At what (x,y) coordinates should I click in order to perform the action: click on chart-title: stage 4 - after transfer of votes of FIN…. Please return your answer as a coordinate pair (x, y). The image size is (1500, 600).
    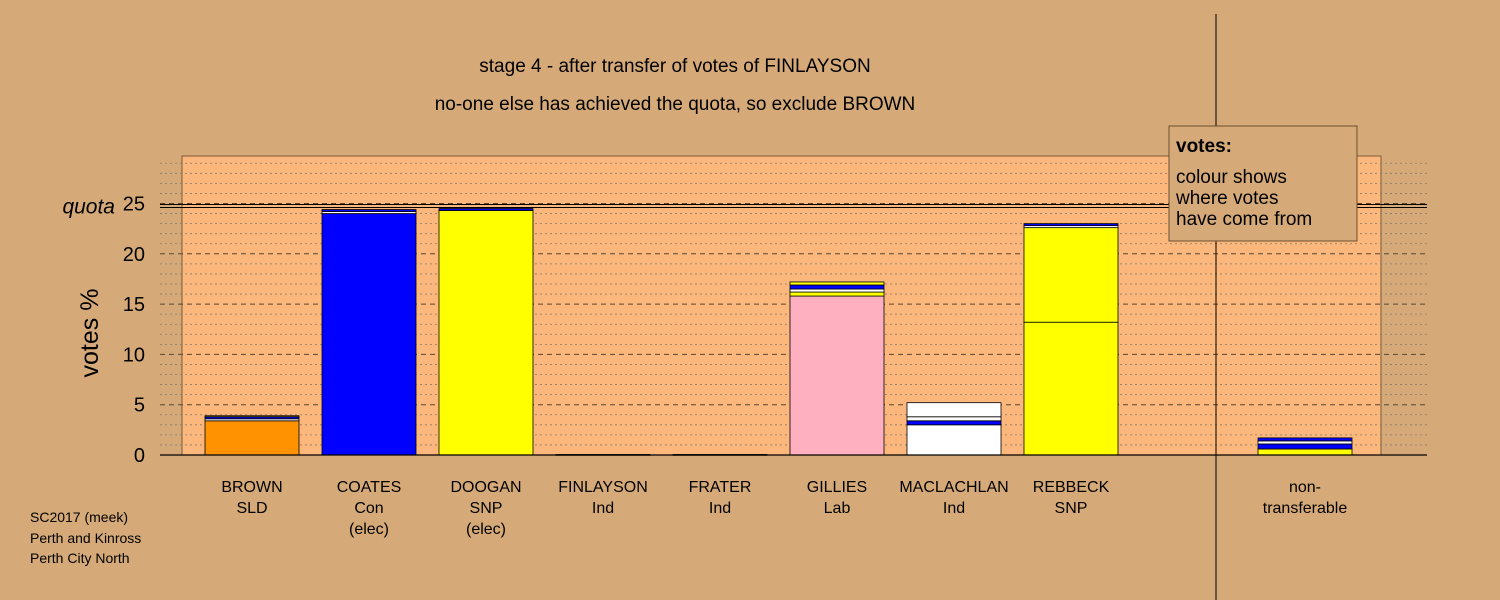
    Looking at the image, I should click on (674, 66).